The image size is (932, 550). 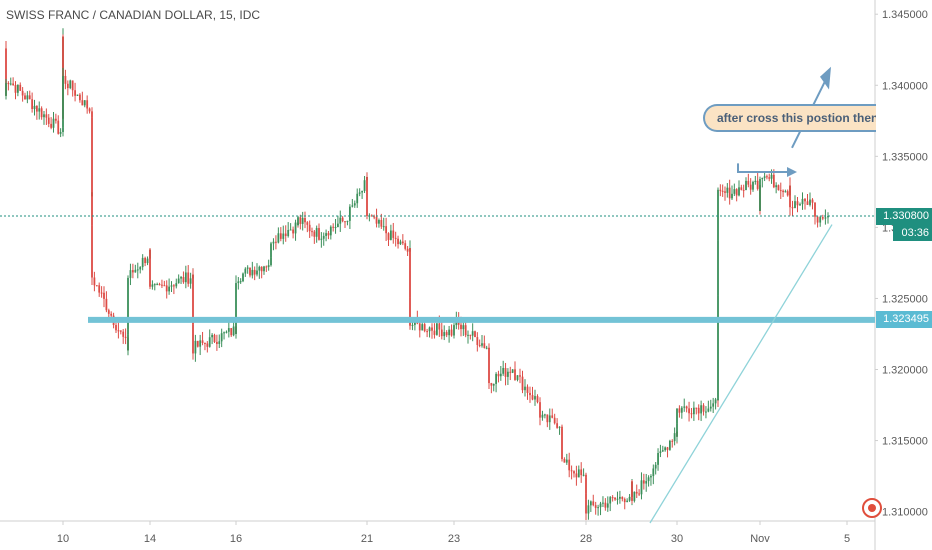 I want to click on x-tick-label: 10, so click(x=63, y=539).